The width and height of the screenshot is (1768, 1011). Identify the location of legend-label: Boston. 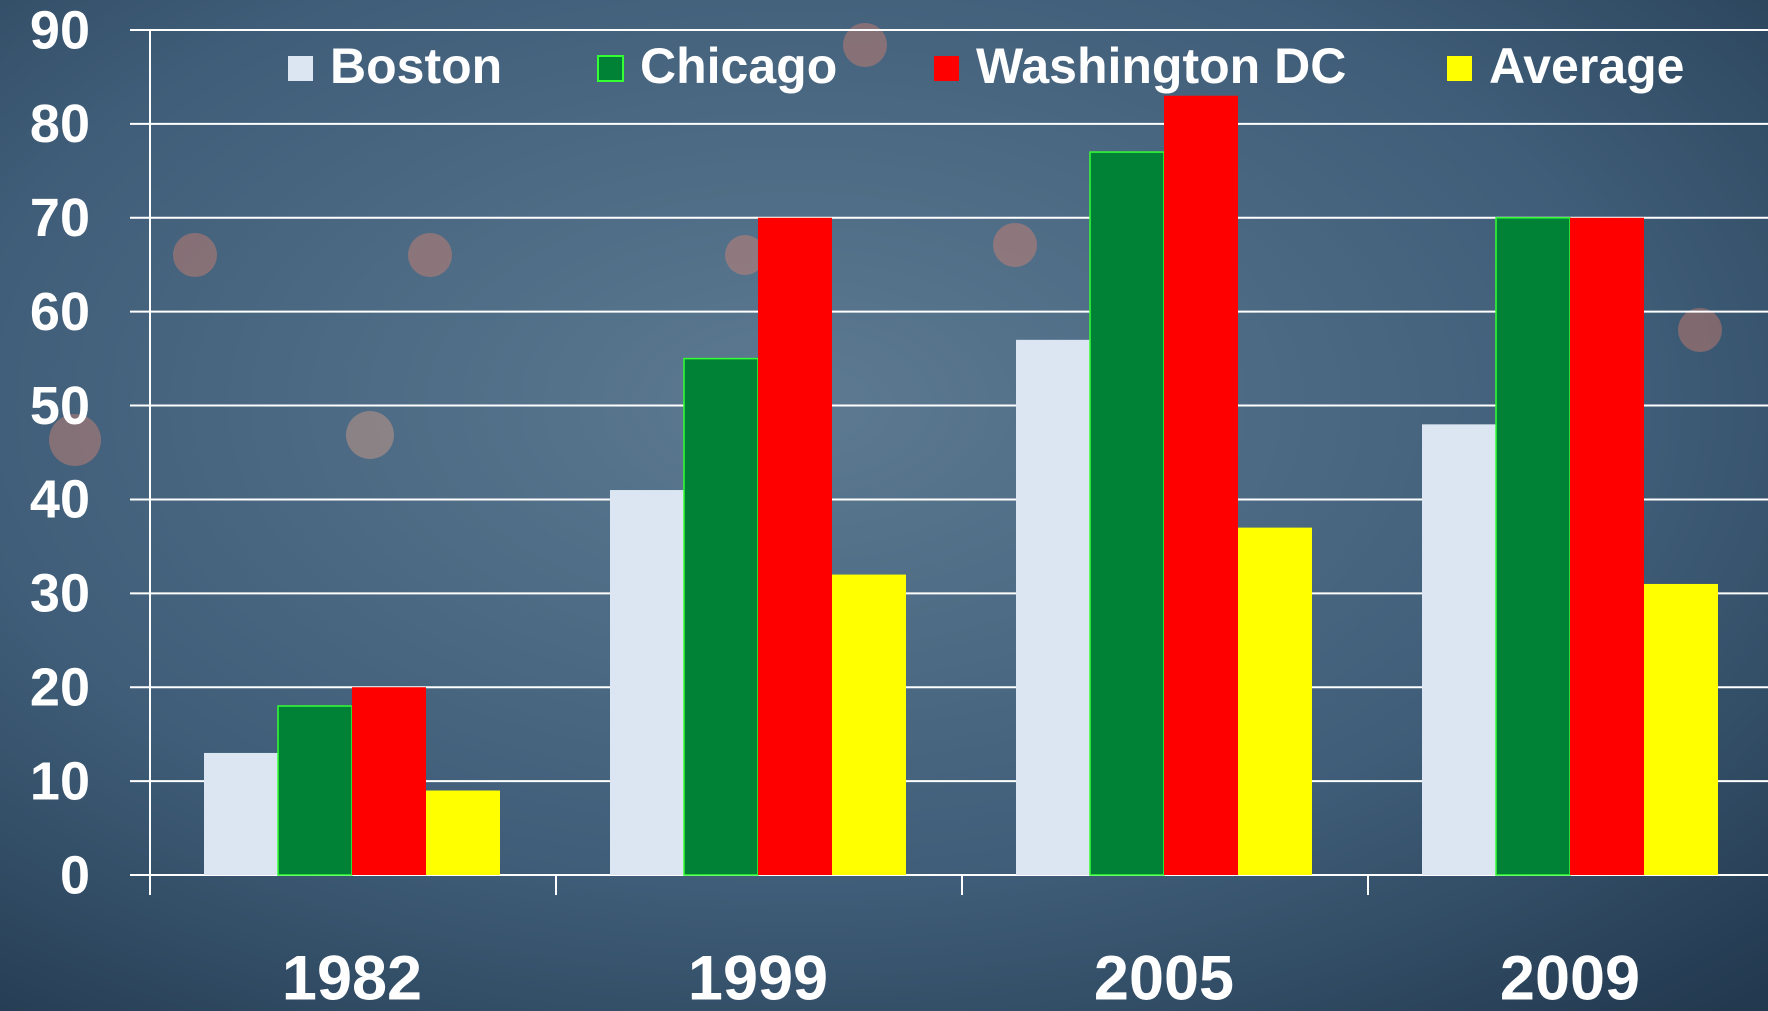
(416, 66).